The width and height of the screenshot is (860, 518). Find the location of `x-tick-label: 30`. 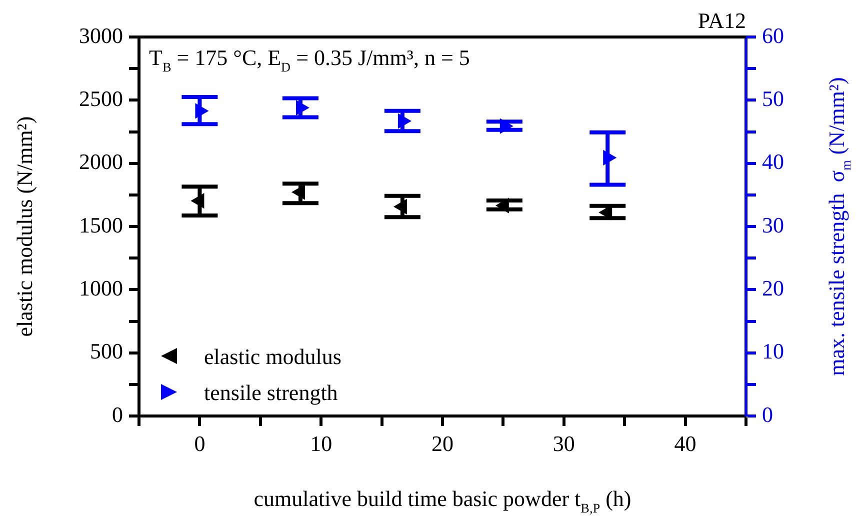

x-tick-label: 30 is located at coordinates (563, 443).